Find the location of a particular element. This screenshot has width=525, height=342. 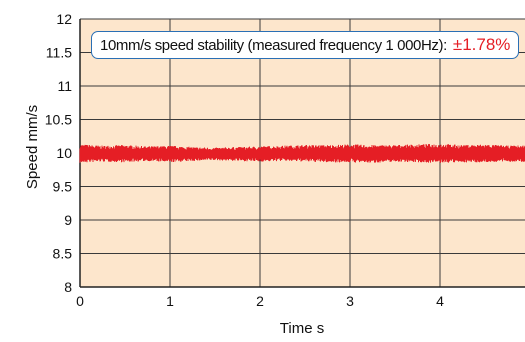

x-tick-label: 3 is located at coordinates (350, 301).